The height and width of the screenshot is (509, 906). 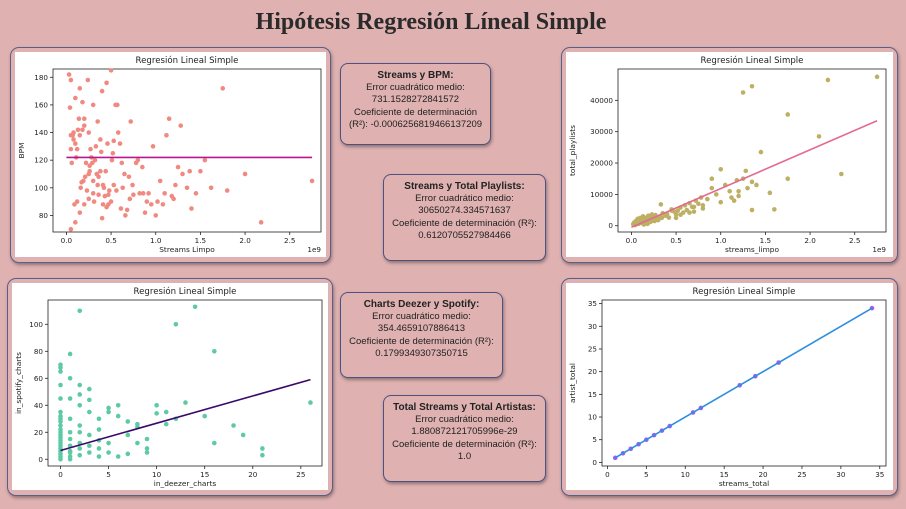 What do you see at coordinates (464, 186) in the screenshot?
I see `stat-title: Streams y Total Playlists:` at bounding box center [464, 186].